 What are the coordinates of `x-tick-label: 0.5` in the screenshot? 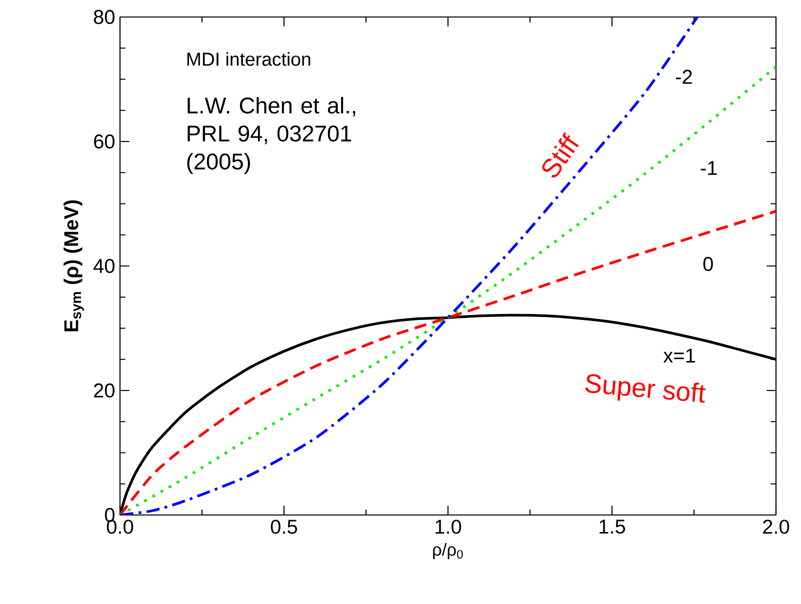 It's located at (284, 527).